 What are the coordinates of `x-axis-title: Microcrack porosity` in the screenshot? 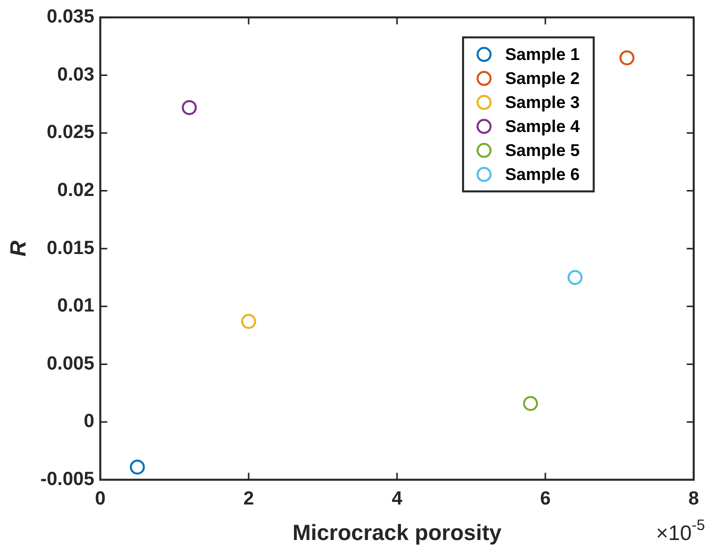 It's located at (397, 532).